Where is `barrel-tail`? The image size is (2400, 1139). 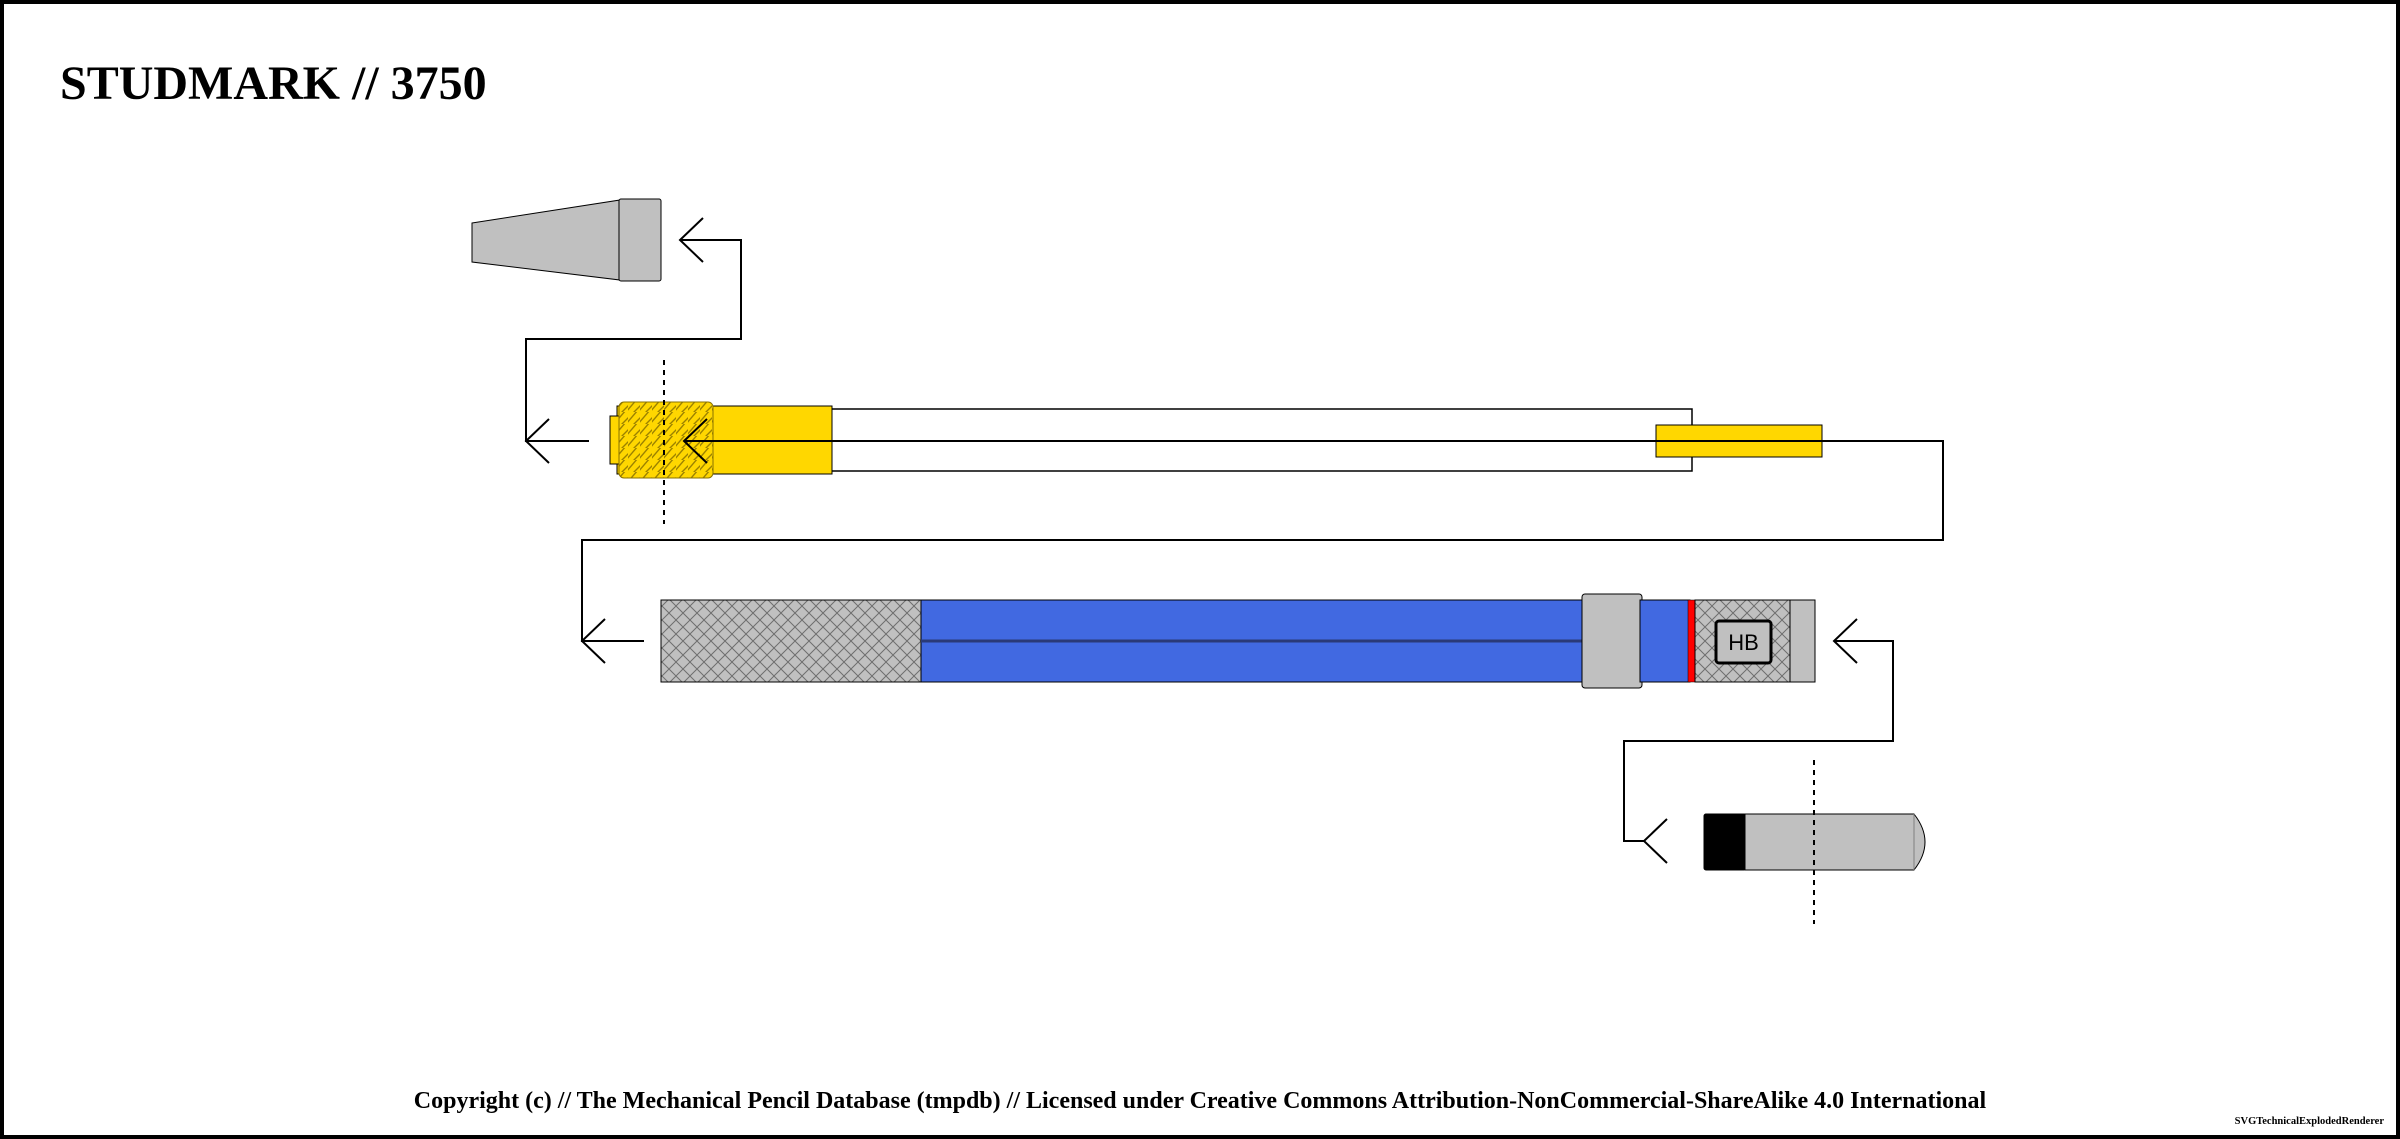 barrel-tail is located at coordinates (1665, 641).